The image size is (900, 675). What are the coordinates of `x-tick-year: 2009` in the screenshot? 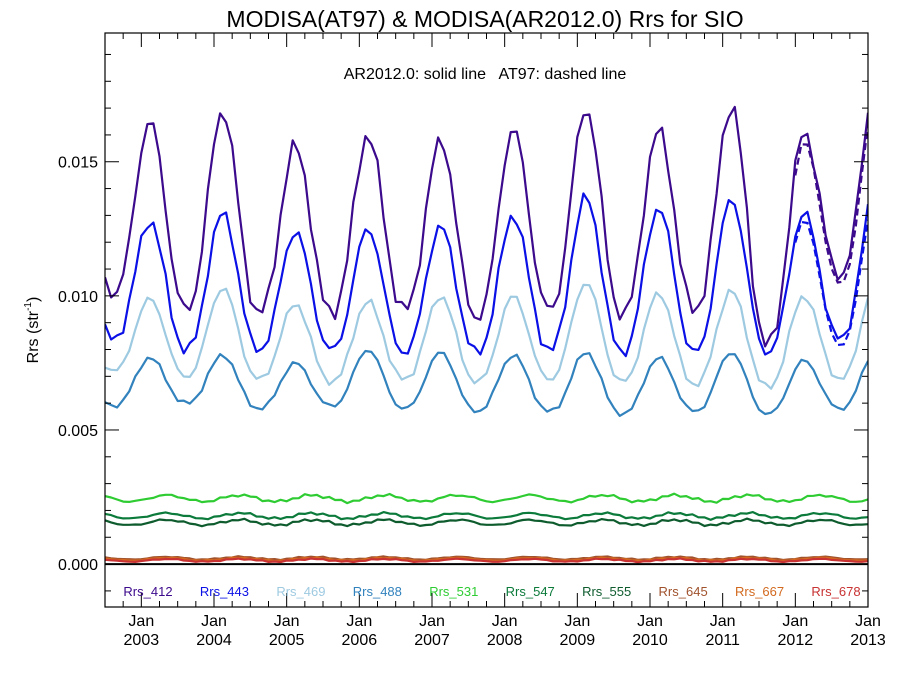 It's located at (578, 640).